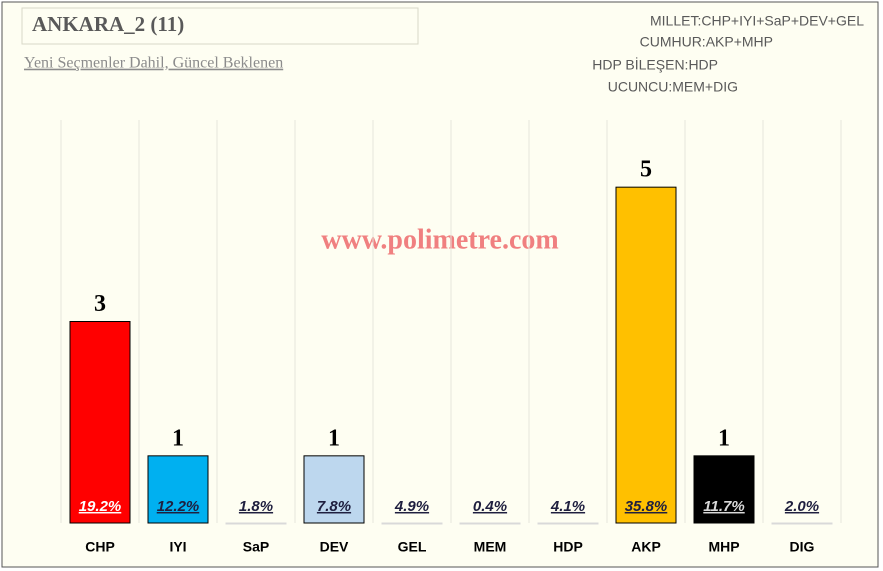 This screenshot has height=571, width=883. What do you see at coordinates (439, 239) in the screenshot?
I see `watermark: www.polimetre.com` at bounding box center [439, 239].